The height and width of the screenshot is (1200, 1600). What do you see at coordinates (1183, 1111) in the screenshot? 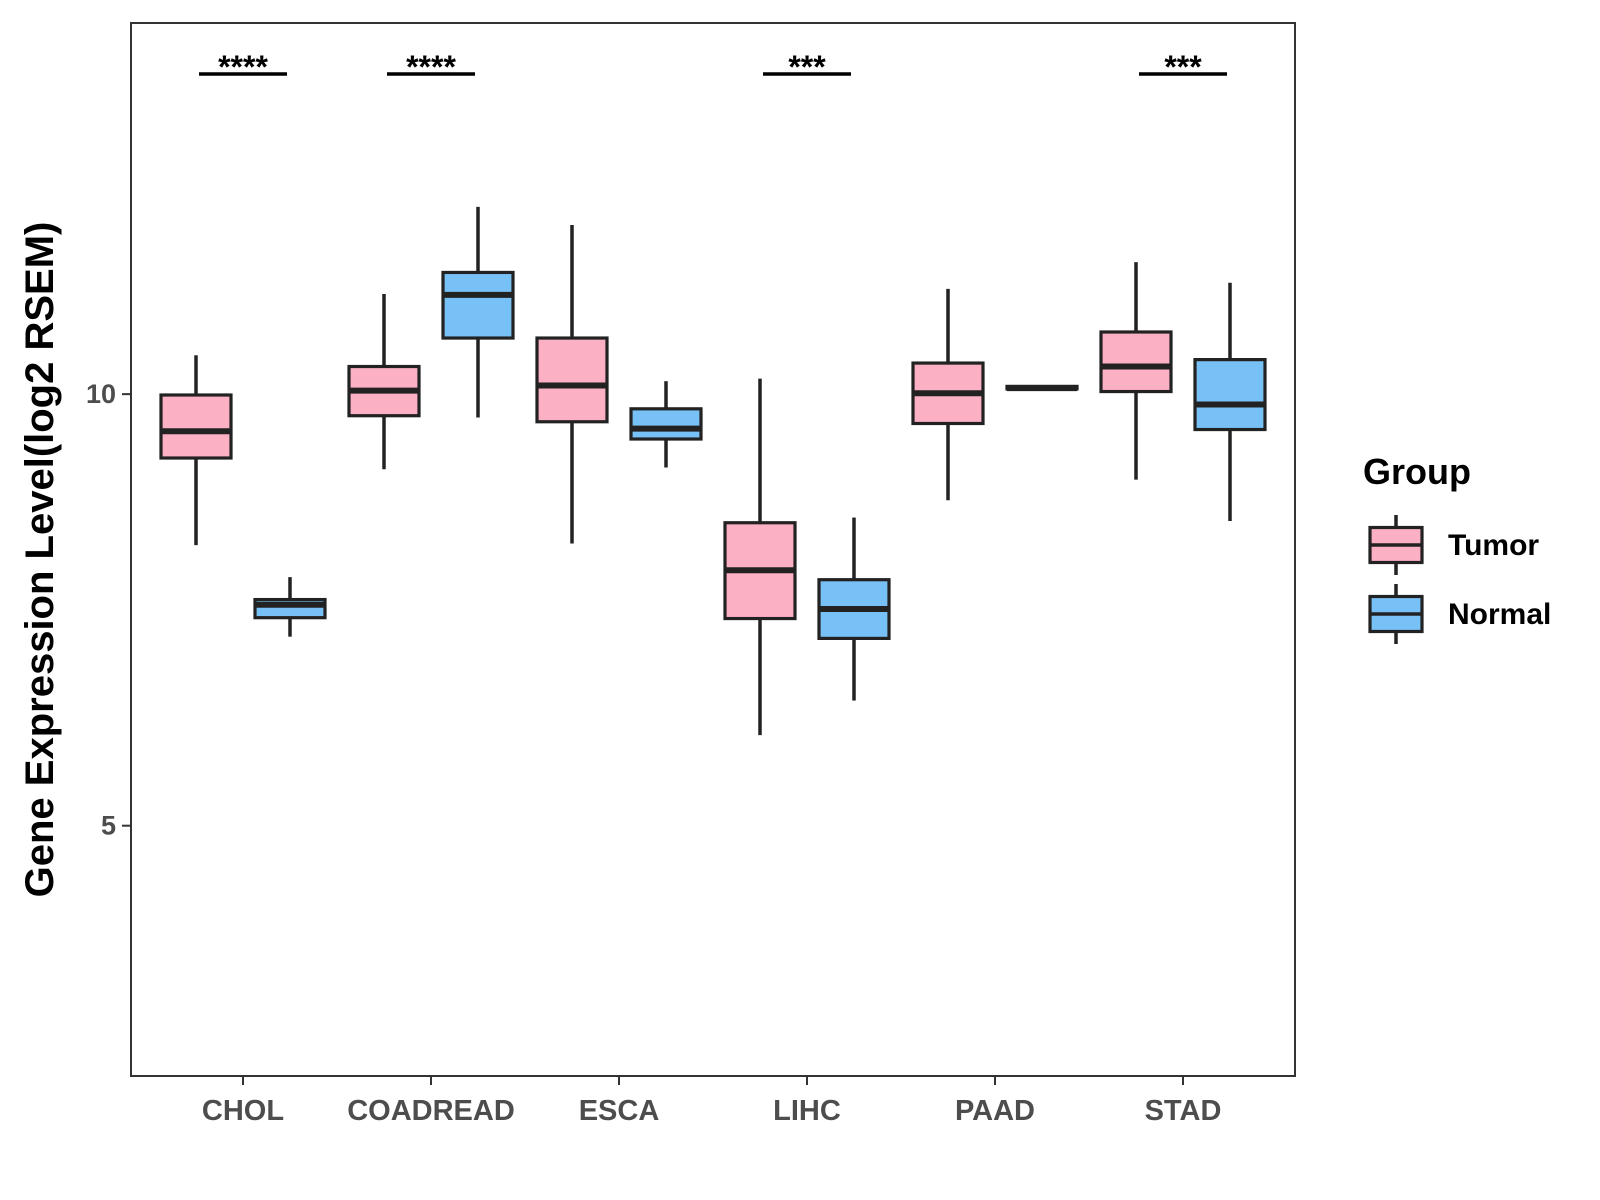
I see `x-tick-label: STAD` at bounding box center [1183, 1111].